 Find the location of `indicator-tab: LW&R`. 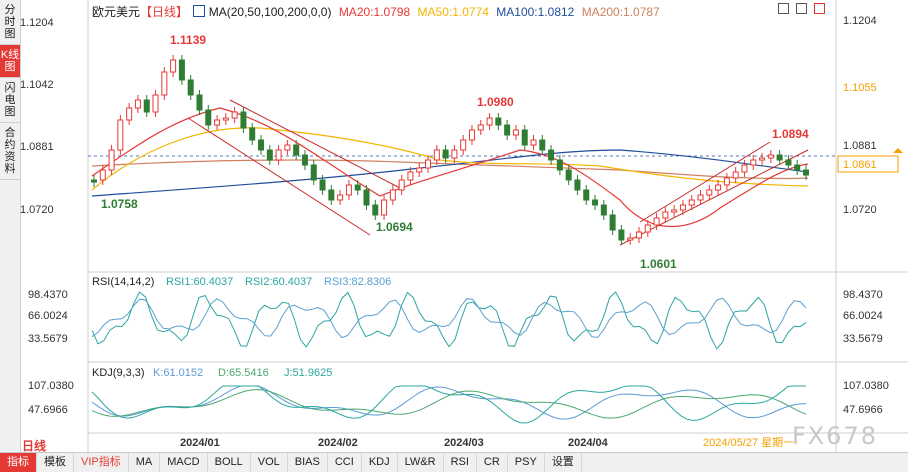

indicator-tab: LW&R is located at coordinates (421, 462).